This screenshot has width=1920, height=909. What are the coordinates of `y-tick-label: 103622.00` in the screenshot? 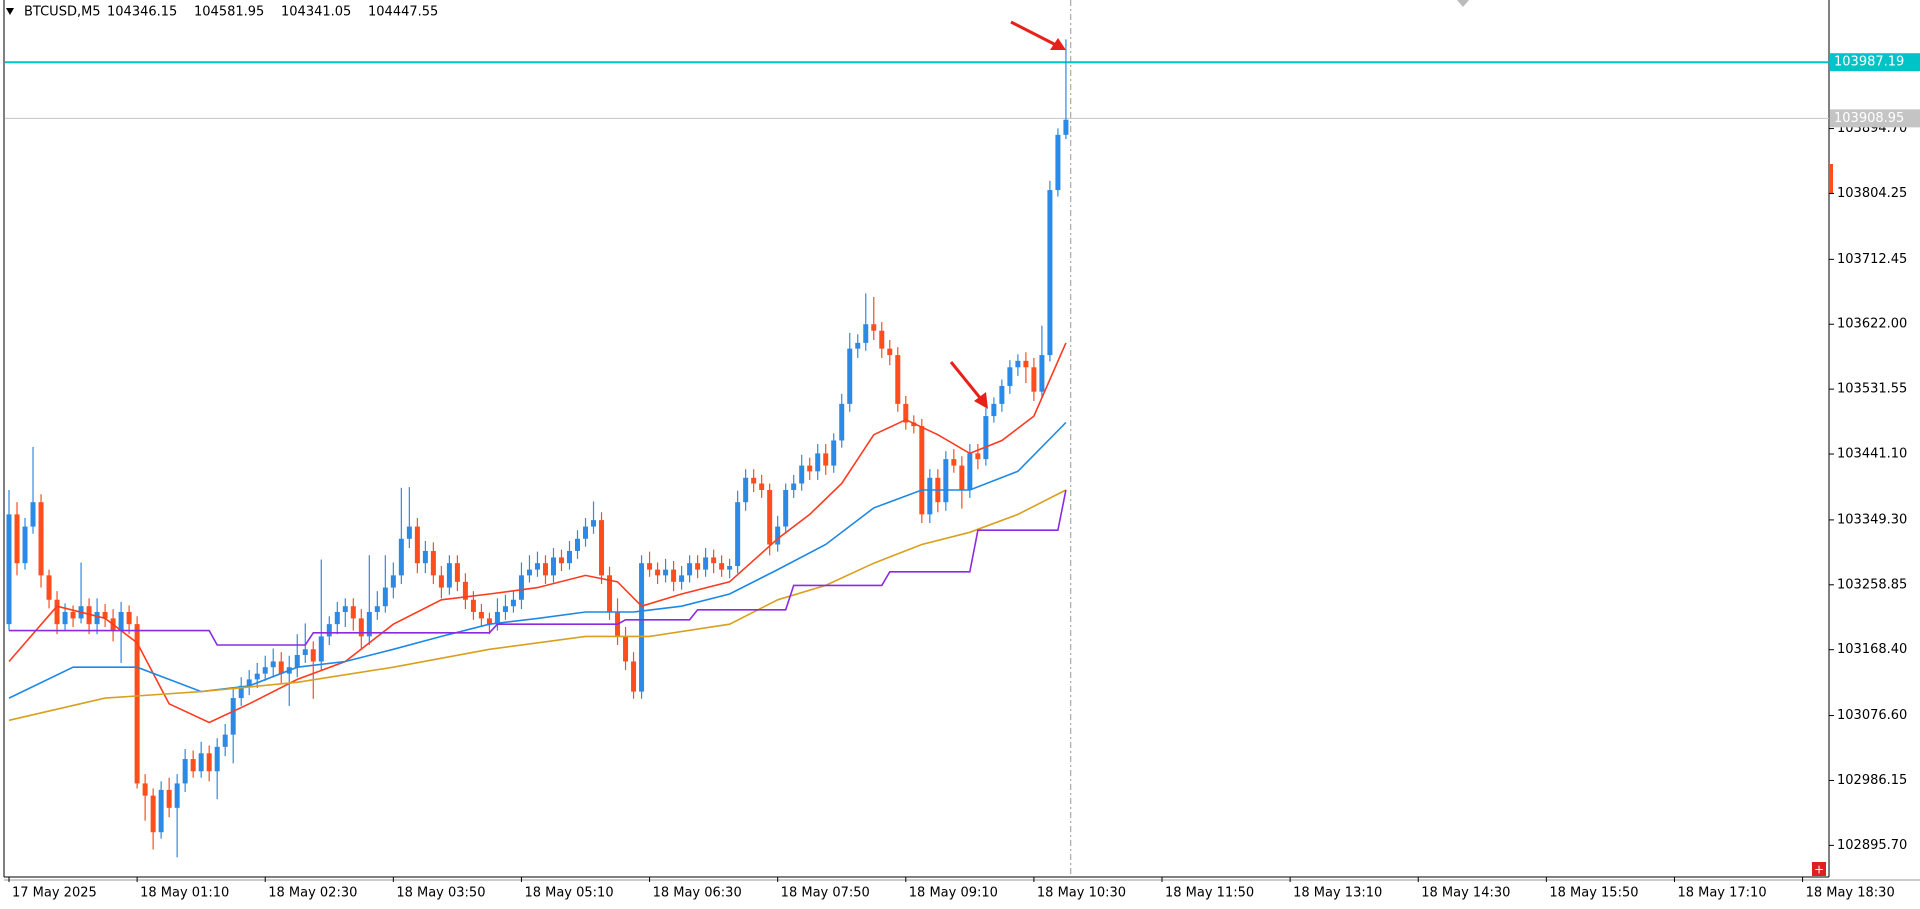 It's located at (1872, 324).